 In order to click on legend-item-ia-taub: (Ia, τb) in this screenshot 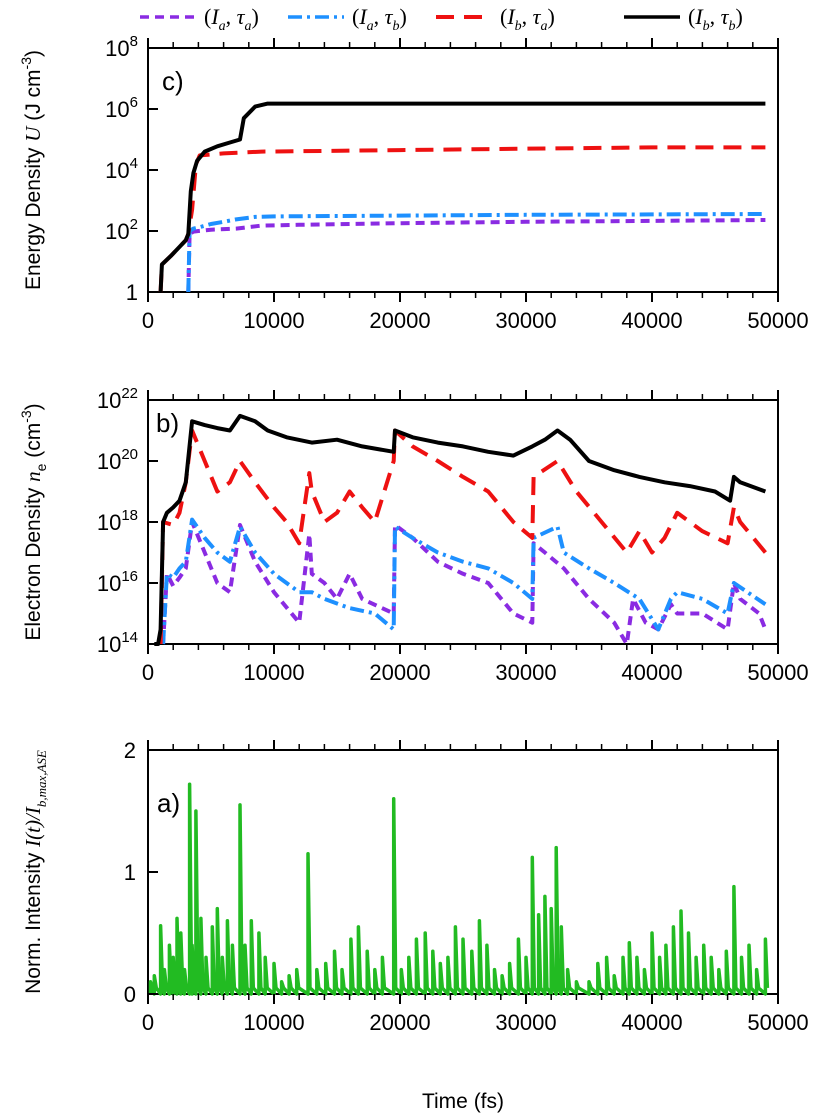, I will do `click(347, 19)`.